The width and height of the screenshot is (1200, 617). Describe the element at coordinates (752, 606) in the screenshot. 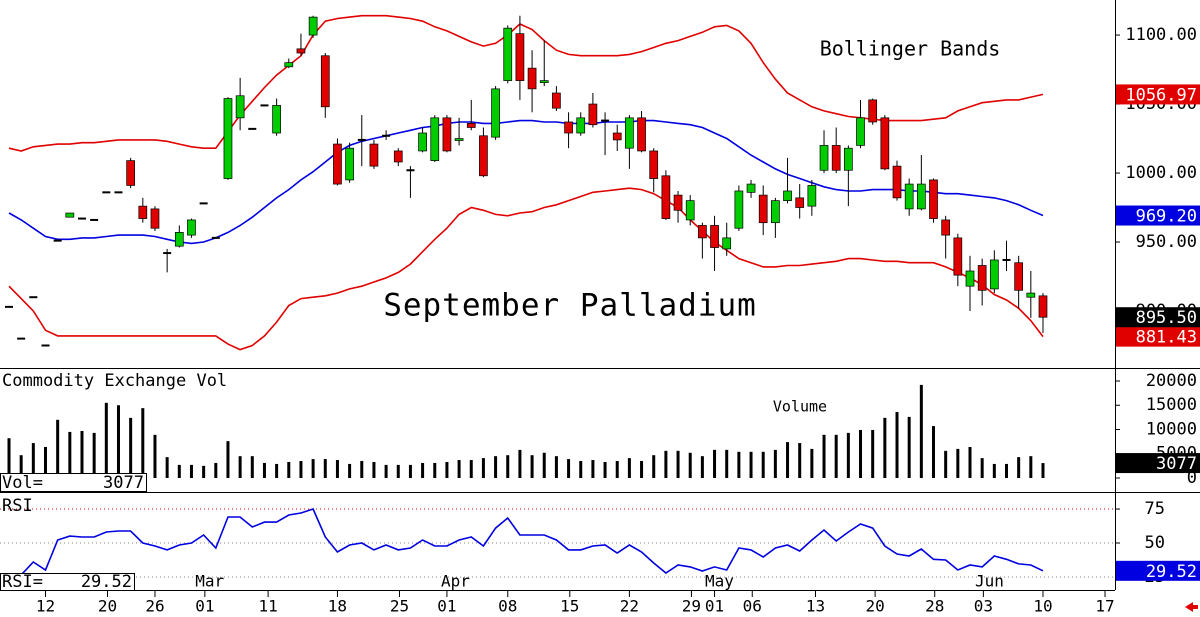

I see `x-tick-label: 06` at that location.